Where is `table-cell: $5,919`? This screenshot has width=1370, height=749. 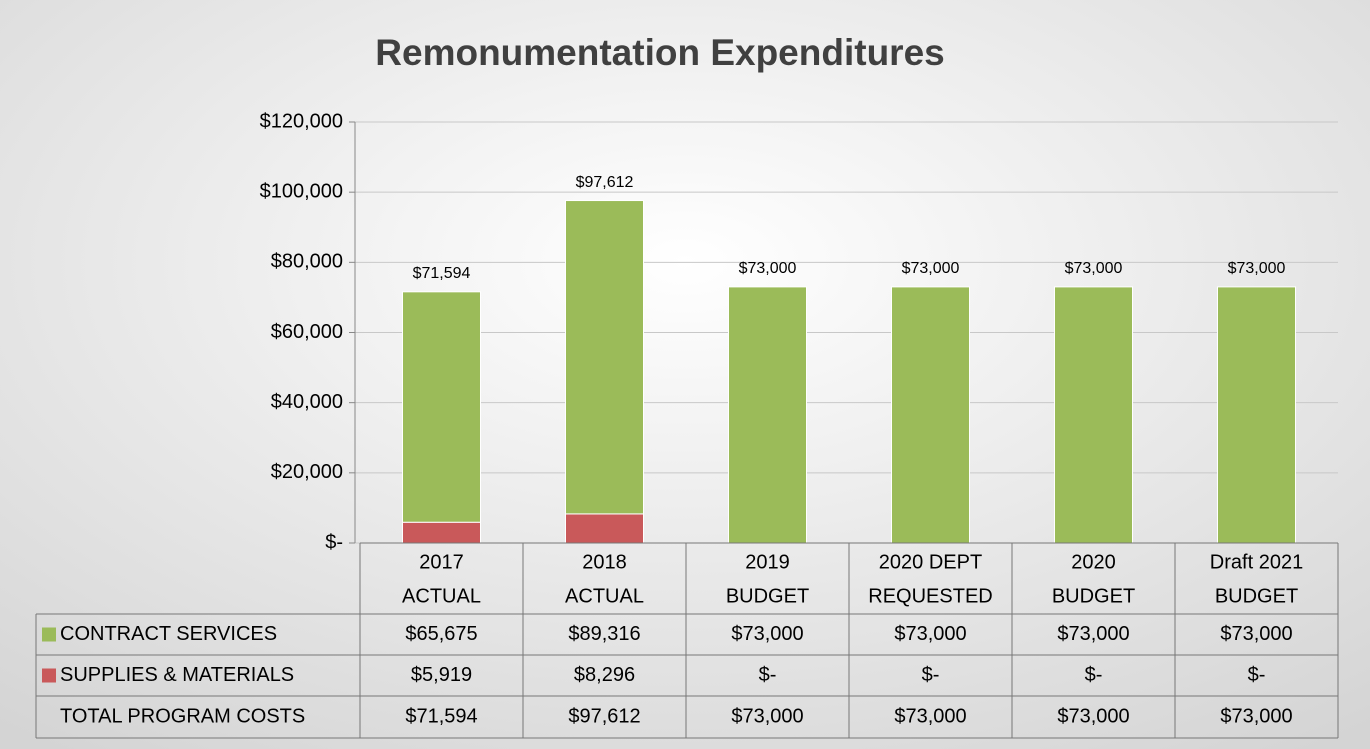 table-cell: $5,919 is located at coordinates (441, 675).